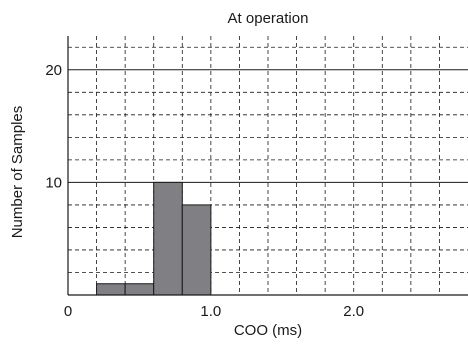 The width and height of the screenshot is (468, 347). What do you see at coordinates (68, 311) in the screenshot?
I see `x-tick-label: 0` at bounding box center [68, 311].